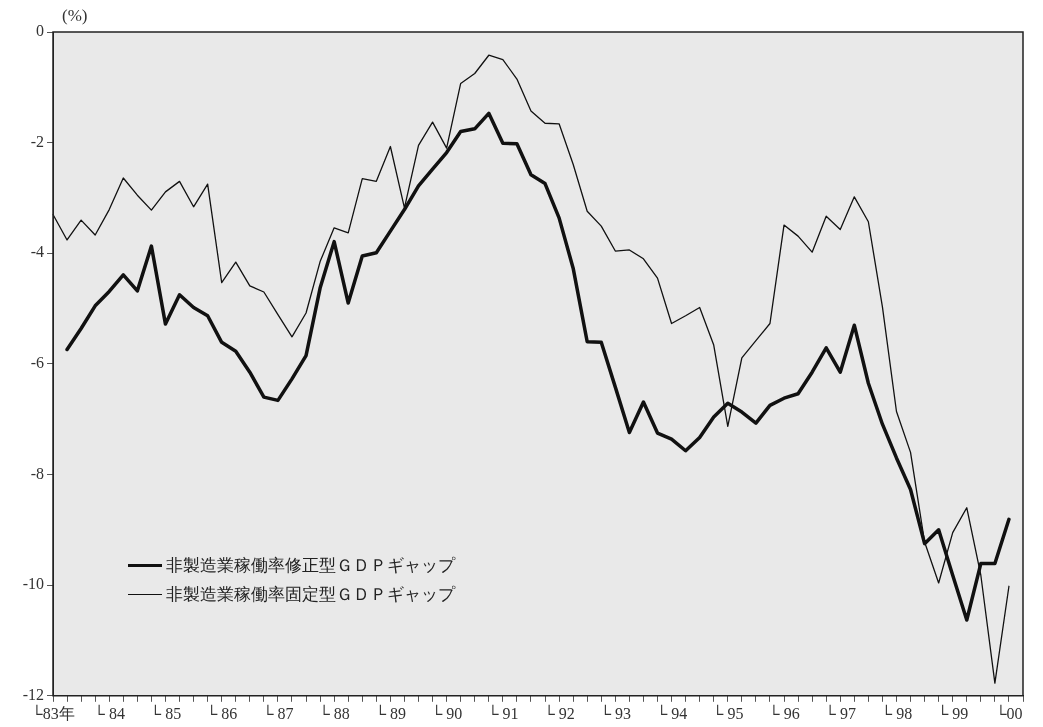 Image resolution: width=1043 pixels, height=727 pixels. What do you see at coordinates (953, 712) in the screenshot?
I see `x-tick-label: └ 99` at bounding box center [953, 712].